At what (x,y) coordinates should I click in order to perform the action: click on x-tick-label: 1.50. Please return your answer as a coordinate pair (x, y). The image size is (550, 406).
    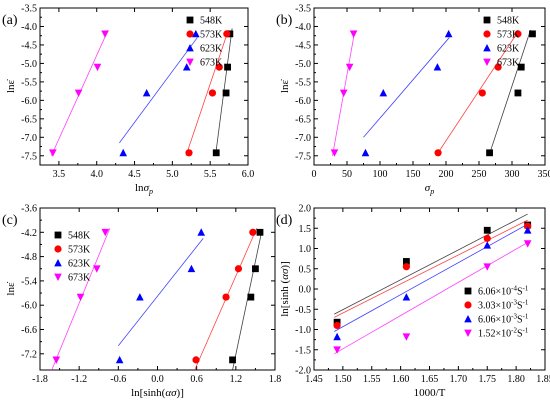
    Looking at the image, I should click on (343, 379).